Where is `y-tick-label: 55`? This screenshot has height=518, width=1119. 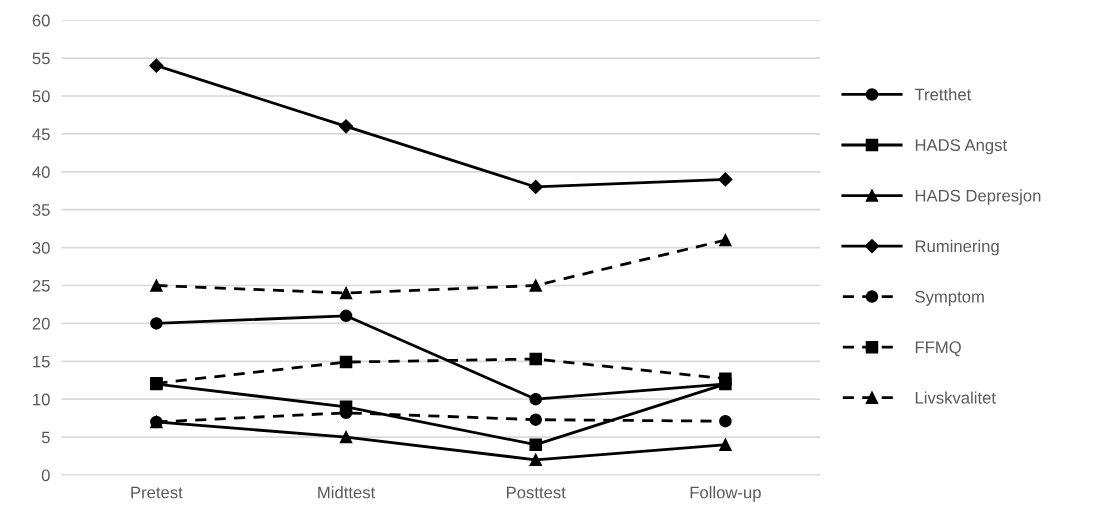 y-tick-label: 55 is located at coordinates (41, 58).